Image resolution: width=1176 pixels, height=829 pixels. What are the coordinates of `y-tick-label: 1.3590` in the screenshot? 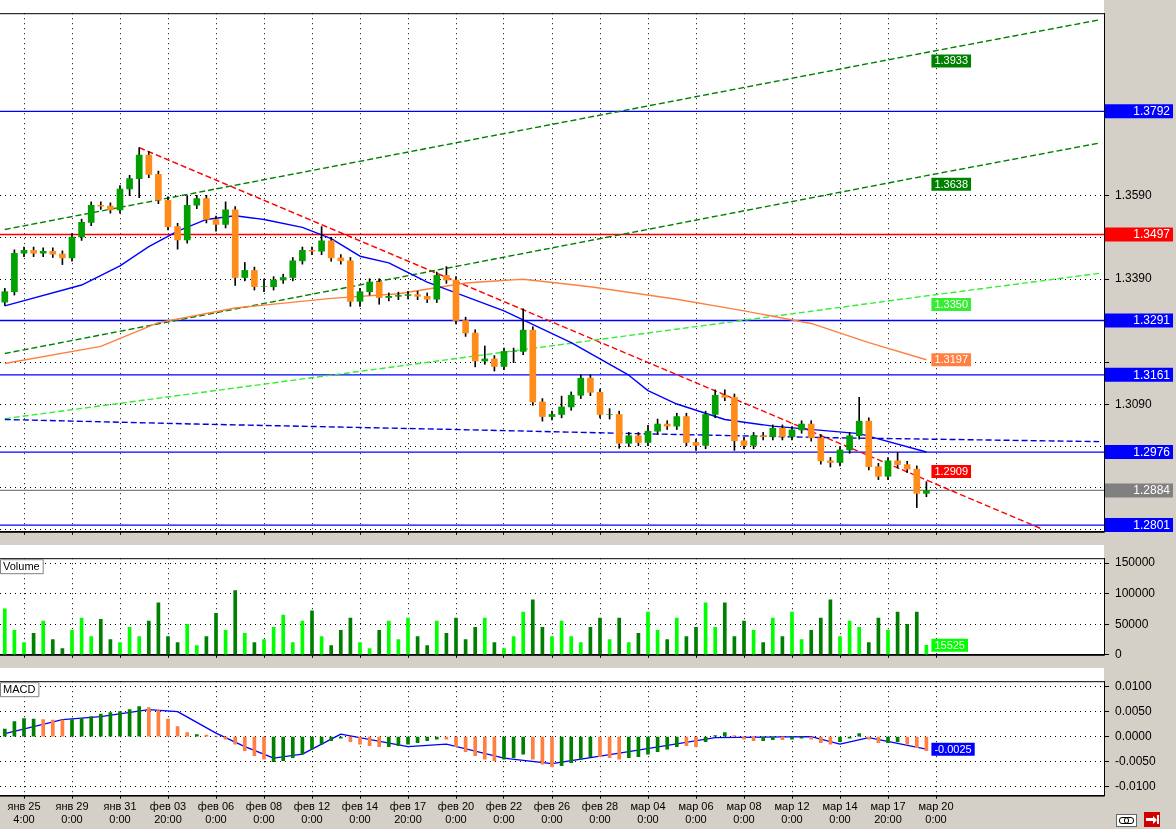 It's located at (1134, 194).